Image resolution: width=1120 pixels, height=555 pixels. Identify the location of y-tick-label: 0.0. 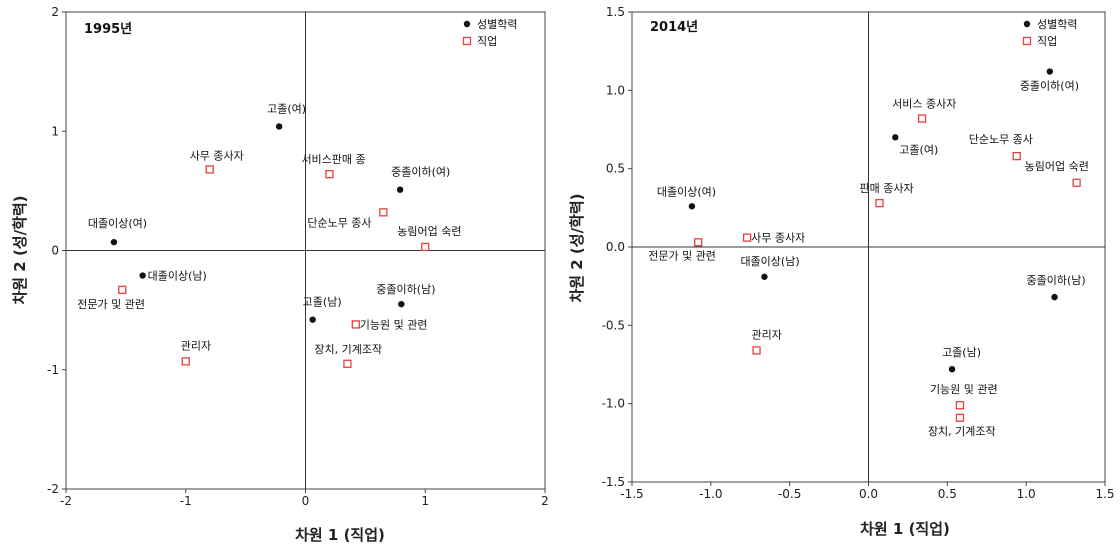
(615, 247).